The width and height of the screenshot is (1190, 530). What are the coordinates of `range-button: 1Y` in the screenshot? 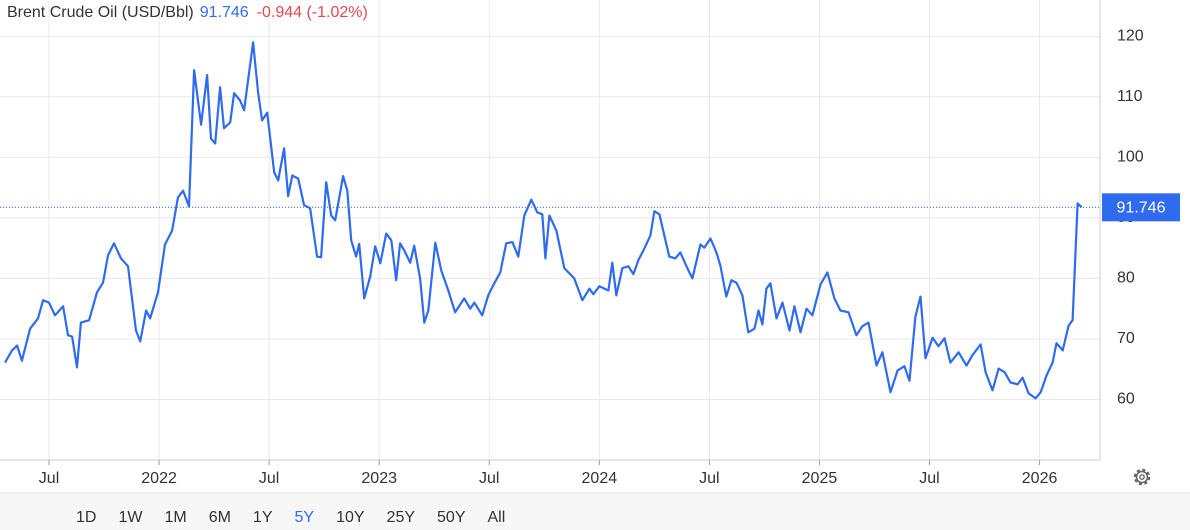 It's located at (263, 517).